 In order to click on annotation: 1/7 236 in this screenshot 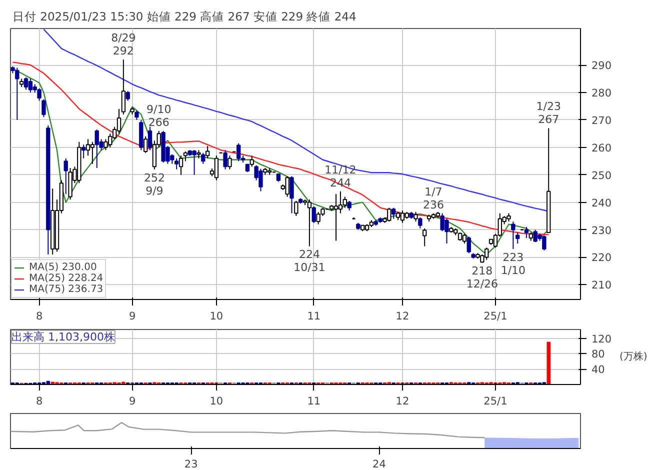, I will do `click(433, 198)`.